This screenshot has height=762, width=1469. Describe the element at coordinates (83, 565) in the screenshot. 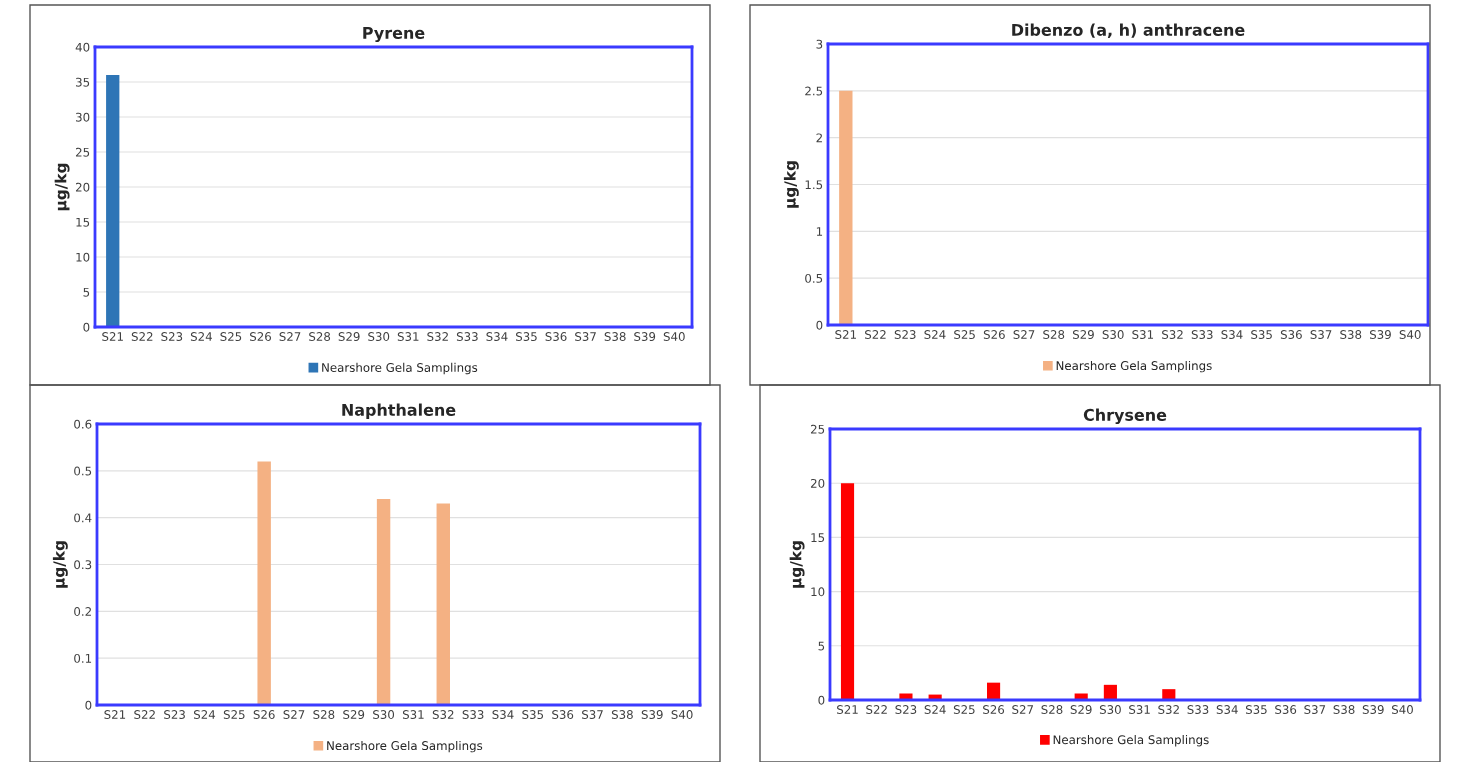

I see `y-tick-label: 0.3` at that location.